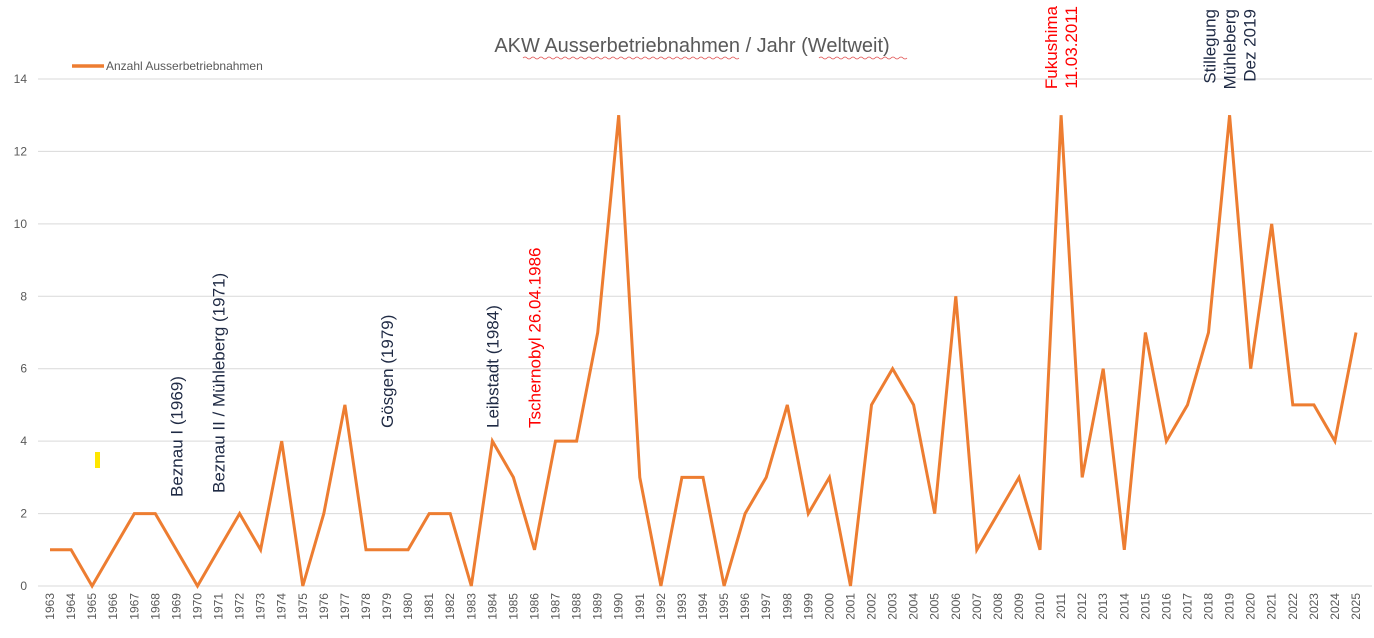  What do you see at coordinates (640, 606) in the screenshot?
I see `x-tick-label: 1991` at bounding box center [640, 606].